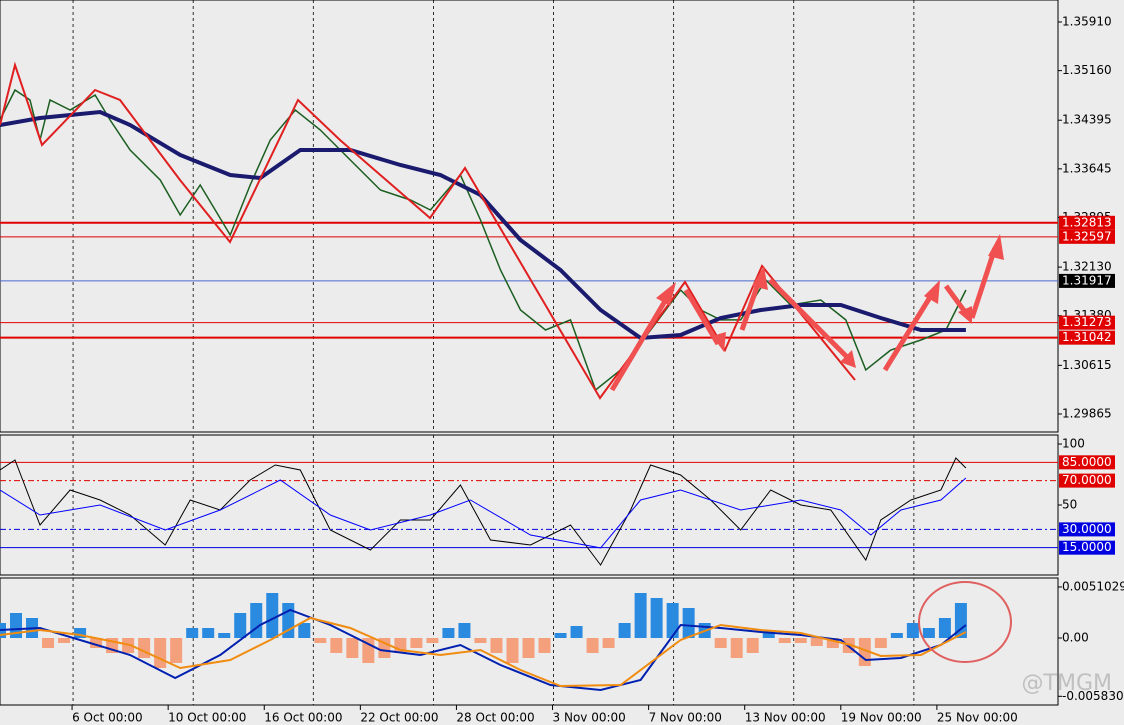  What do you see at coordinates (303, 718) in the screenshot?
I see `x-tick-label: 16 Oct 00:00` at bounding box center [303, 718].